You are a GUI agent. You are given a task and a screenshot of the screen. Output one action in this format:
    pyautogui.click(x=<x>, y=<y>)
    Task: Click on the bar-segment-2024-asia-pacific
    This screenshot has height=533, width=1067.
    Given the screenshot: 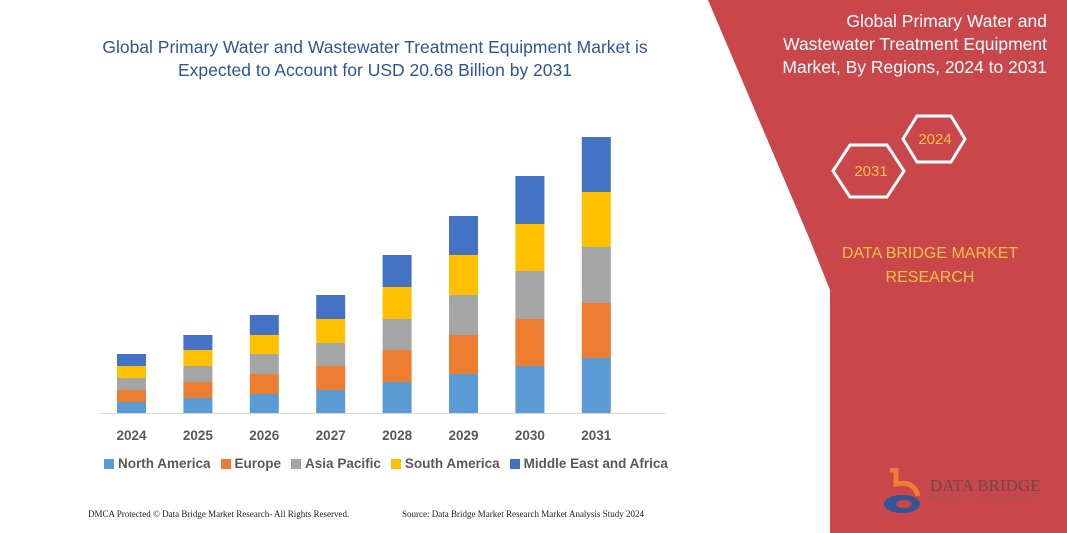 What is the action you would take?
    pyautogui.click(x=131, y=384)
    